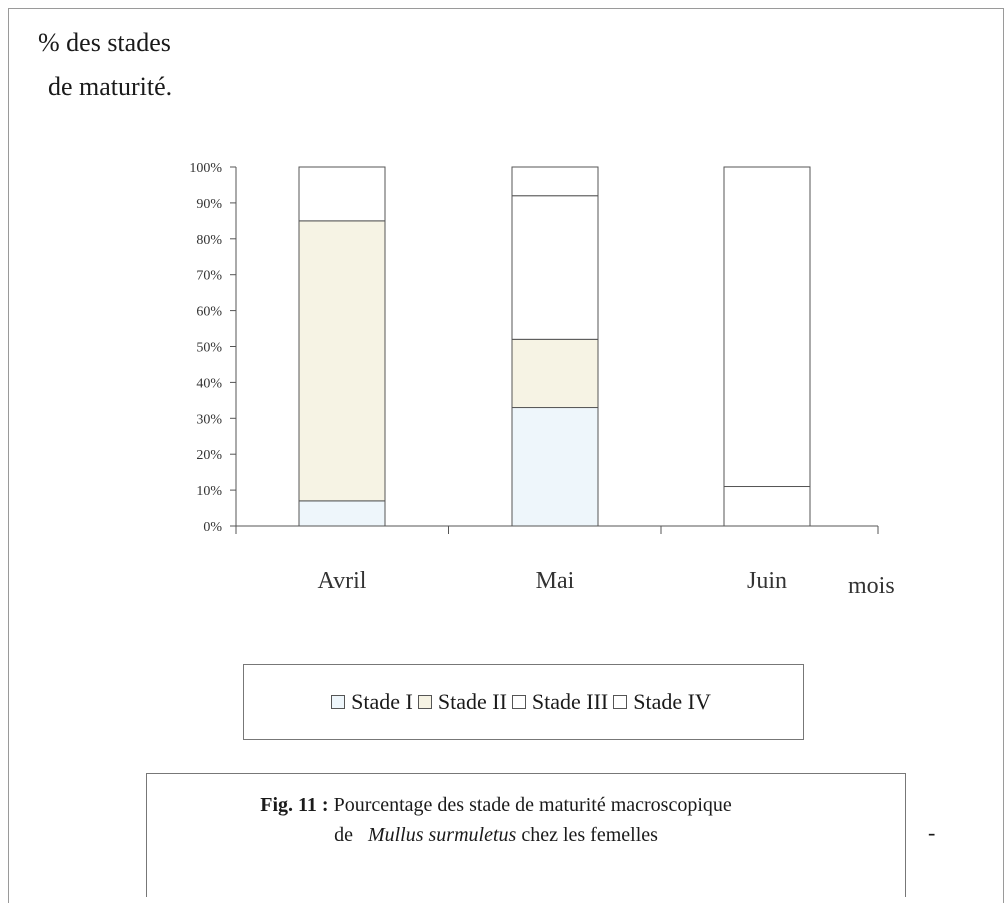 Image resolution: width=1008 pixels, height=903 pixels. I want to click on x-category-label: Mai, so click(555, 581).